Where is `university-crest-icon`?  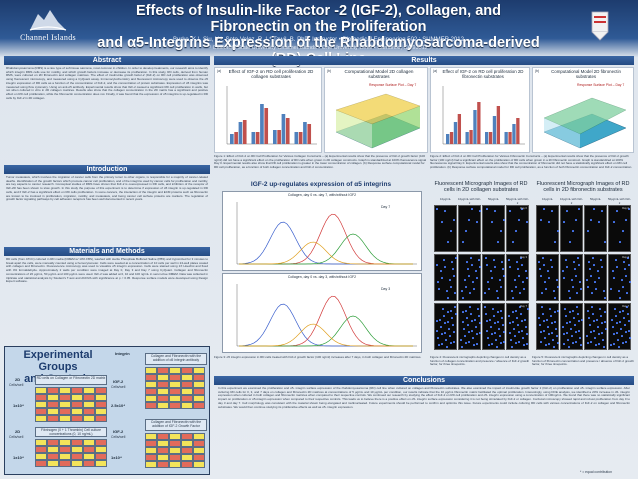 university-crest-icon is located at coordinates (600, 26).